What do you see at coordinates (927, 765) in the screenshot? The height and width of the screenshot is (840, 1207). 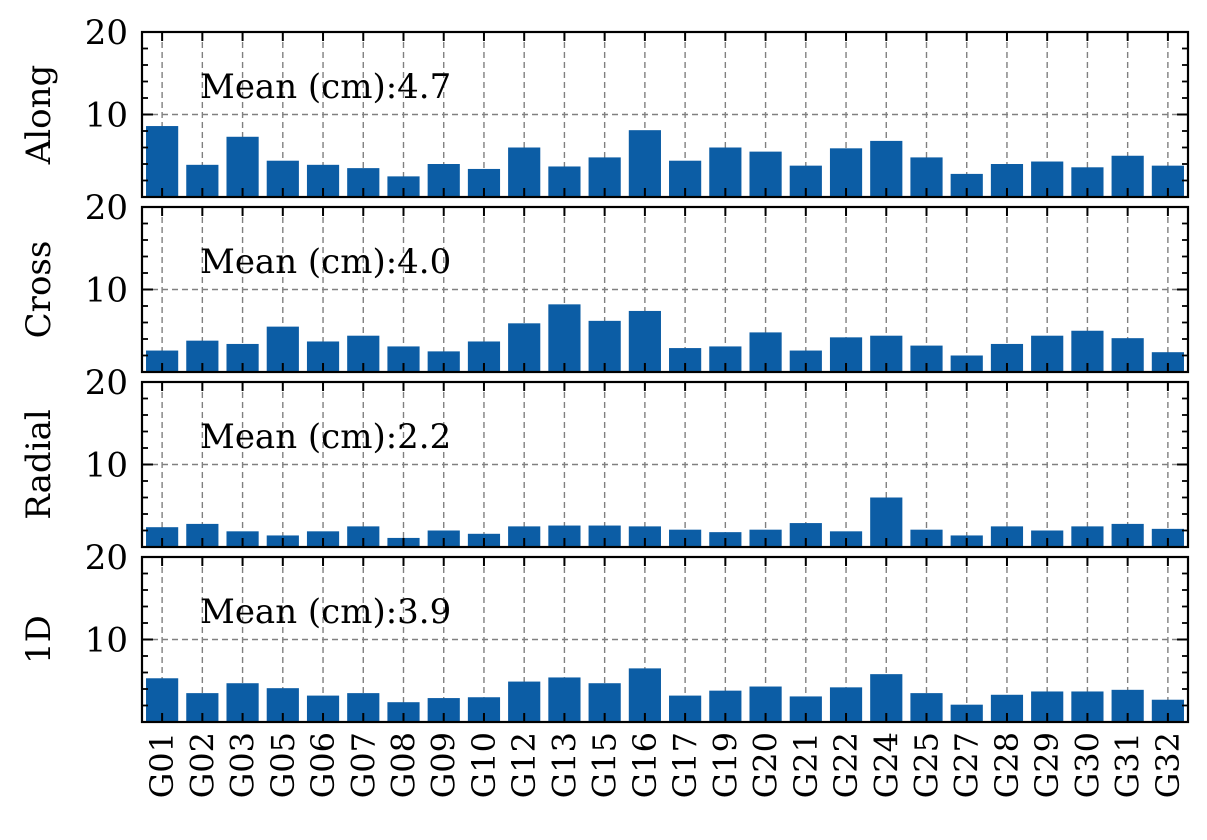 I see `x-tick-label-g25: G25` at bounding box center [927, 765].